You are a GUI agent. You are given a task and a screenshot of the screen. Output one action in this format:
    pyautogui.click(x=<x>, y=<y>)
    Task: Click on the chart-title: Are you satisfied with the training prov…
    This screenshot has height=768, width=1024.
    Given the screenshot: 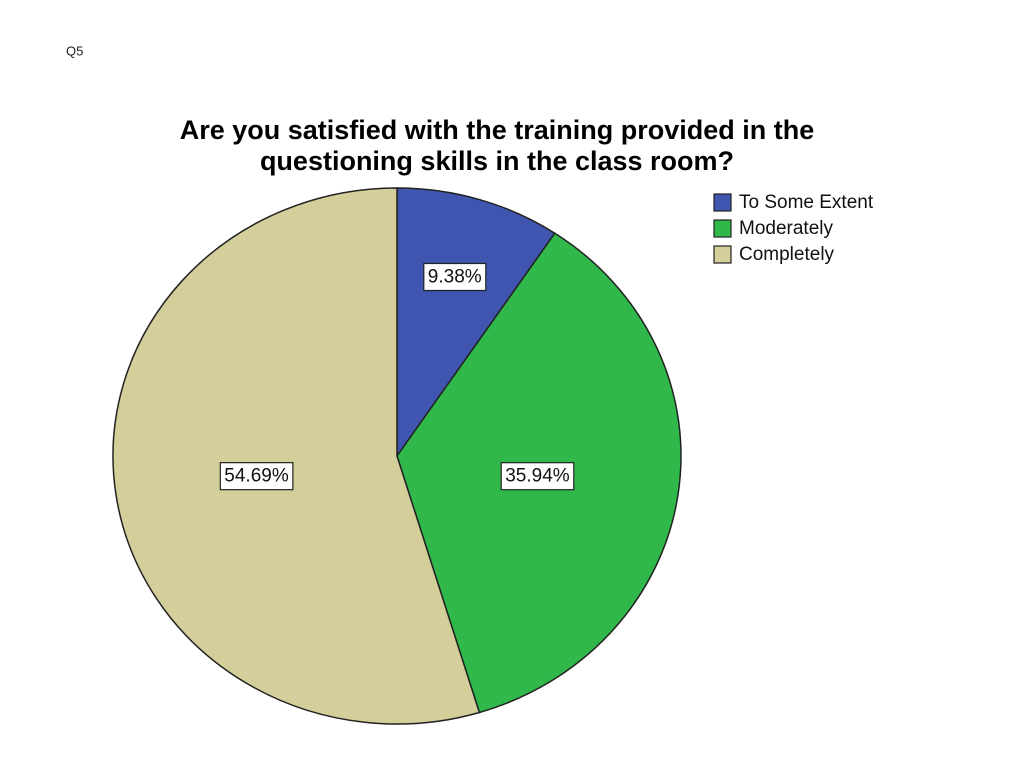 What is the action you would take?
    pyautogui.click(x=497, y=130)
    